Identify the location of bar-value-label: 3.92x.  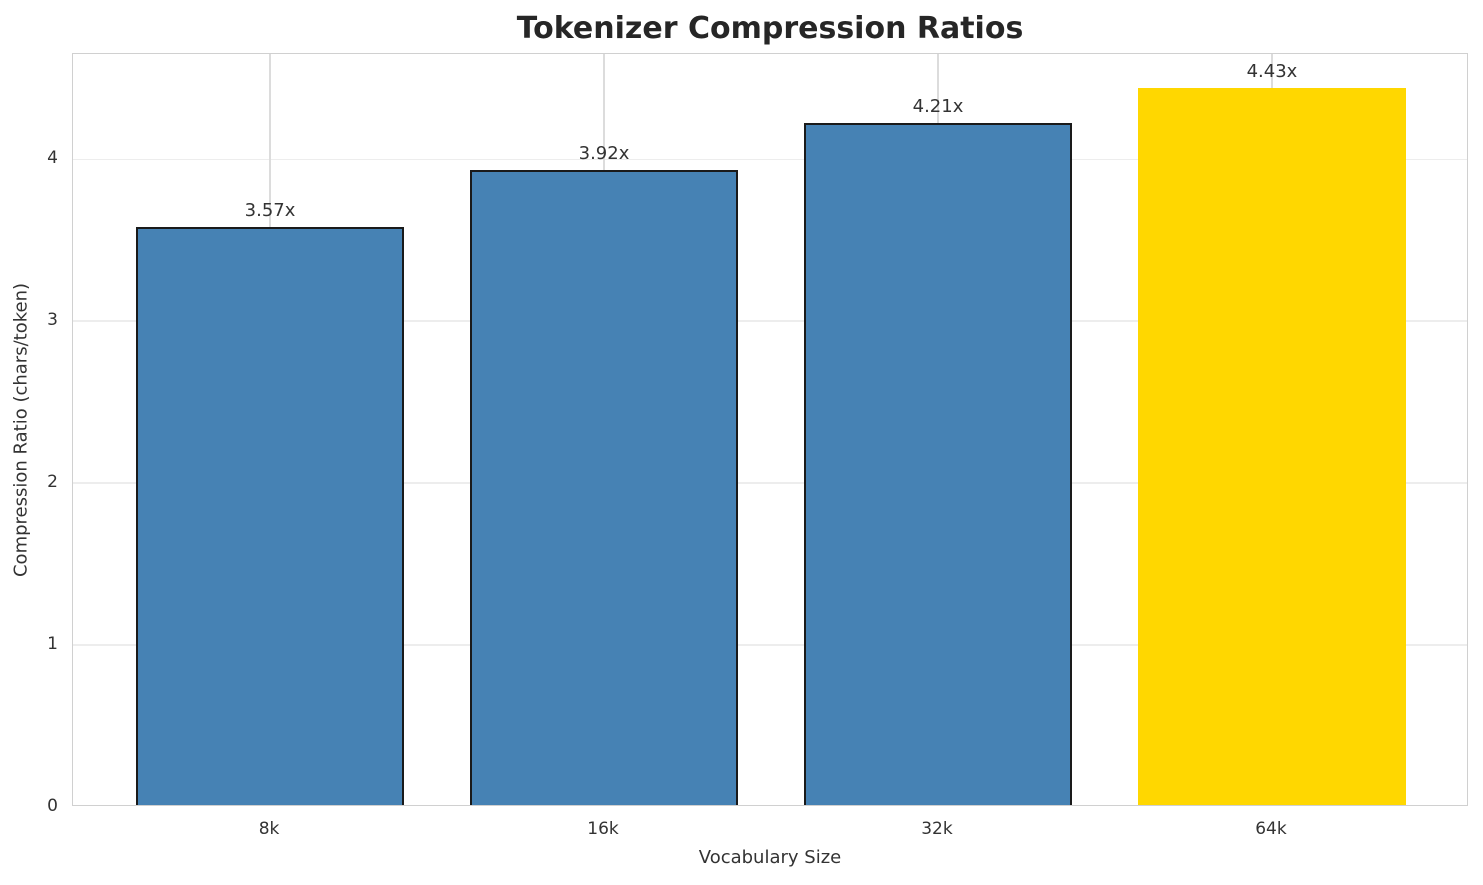
(604, 154).